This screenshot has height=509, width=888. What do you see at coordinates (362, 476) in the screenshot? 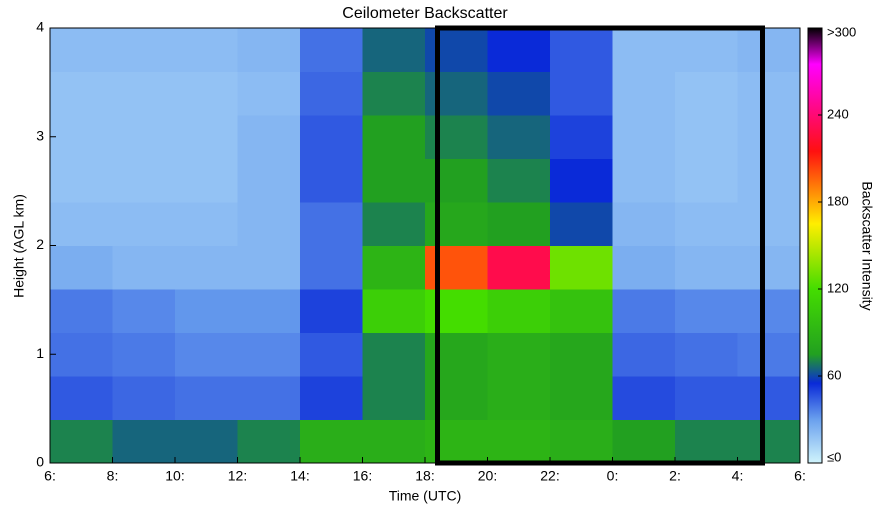
I see `x-tick-label: 16:` at bounding box center [362, 476].